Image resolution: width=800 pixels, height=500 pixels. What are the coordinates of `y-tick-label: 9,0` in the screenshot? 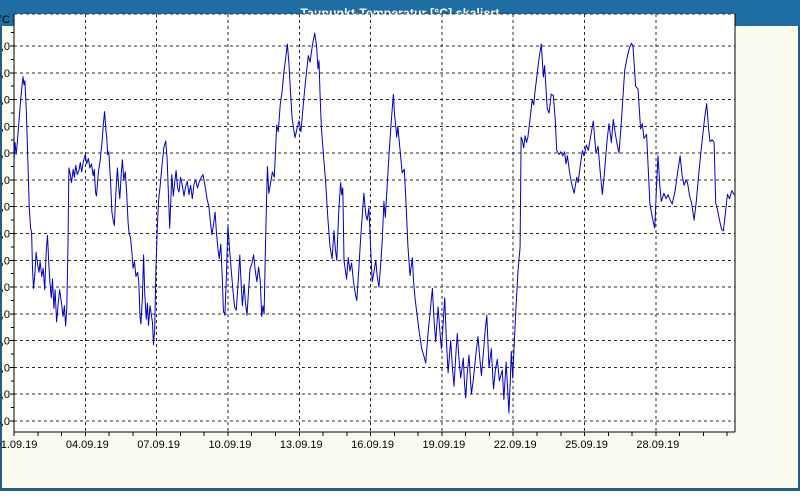 It's located at (5, 261).